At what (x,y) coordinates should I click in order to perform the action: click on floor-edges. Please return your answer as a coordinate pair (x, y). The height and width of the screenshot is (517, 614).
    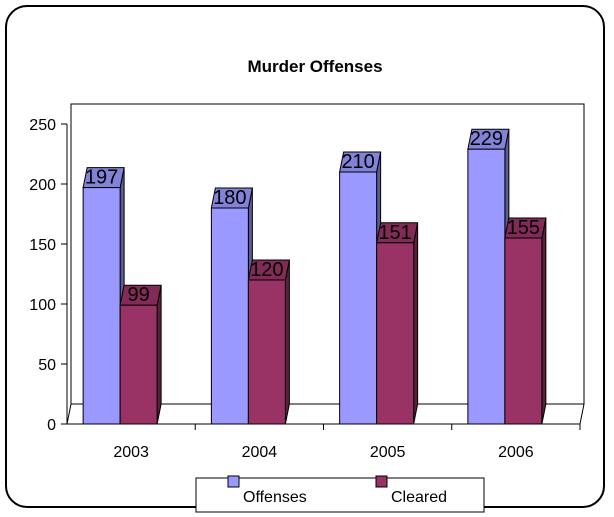
    Looking at the image, I should click on (325, 414).